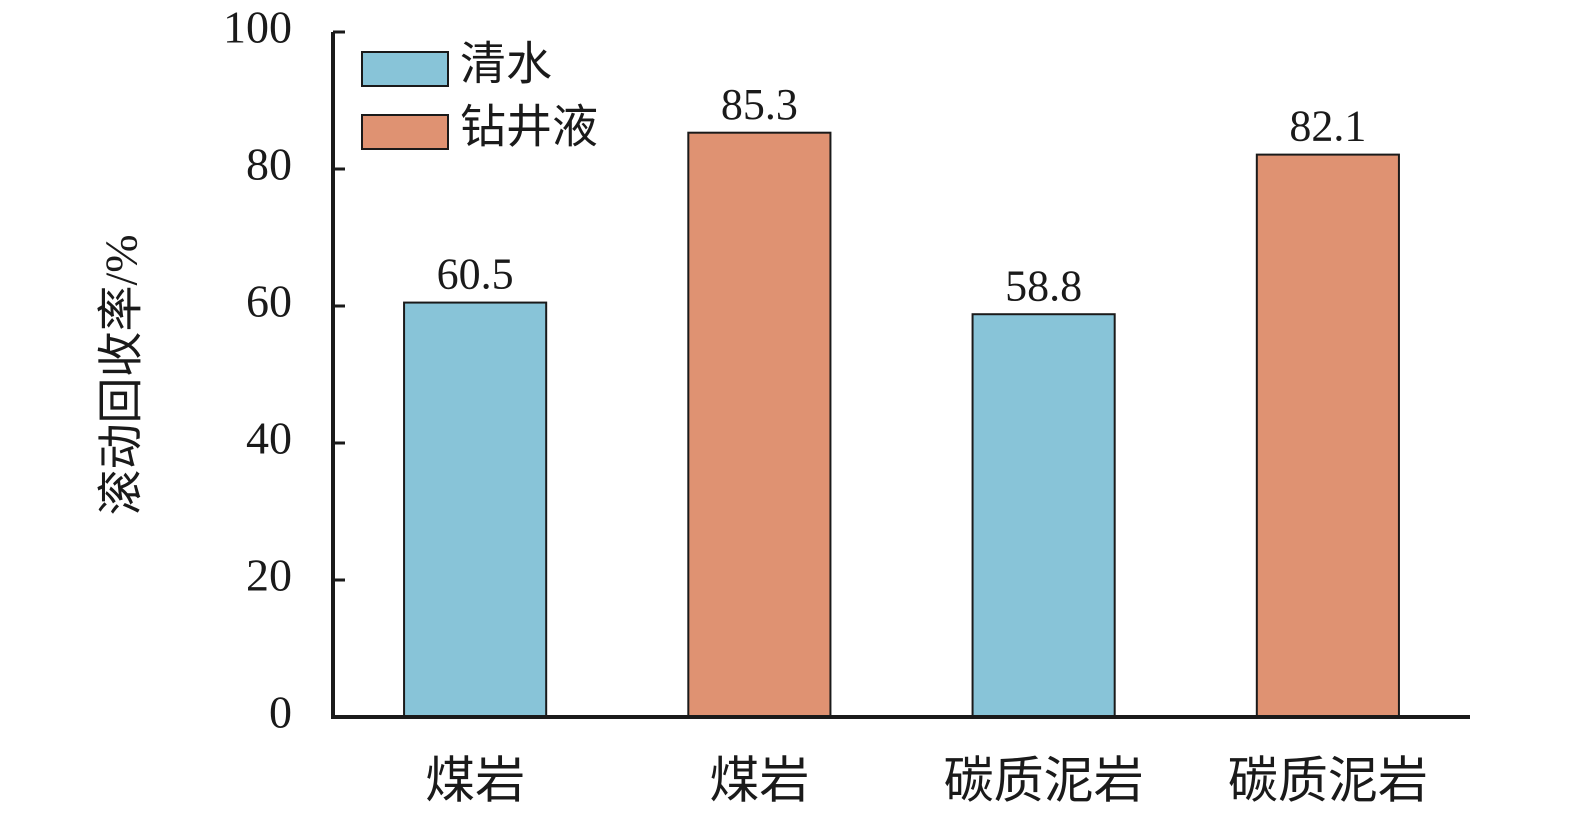 The height and width of the screenshot is (828, 1575). Describe the element at coordinates (257, 27) in the screenshot. I see `y-tick-label: 100` at that location.